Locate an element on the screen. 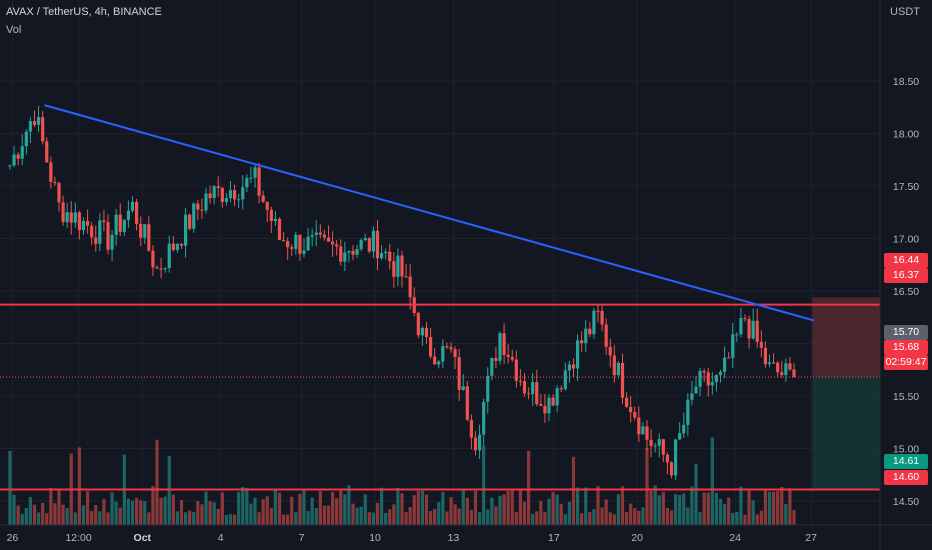 The height and width of the screenshot is (550, 932). price-tick-label: 16.50 is located at coordinates (906, 292).